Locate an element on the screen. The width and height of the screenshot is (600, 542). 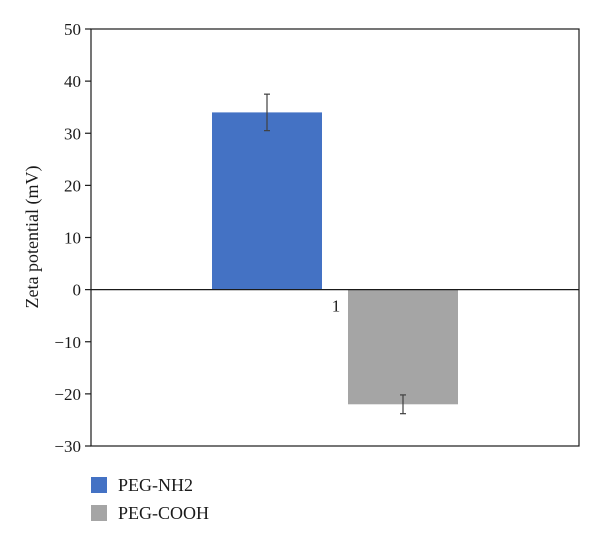
y-tick-label: 20 is located at coordinates (72, 185).